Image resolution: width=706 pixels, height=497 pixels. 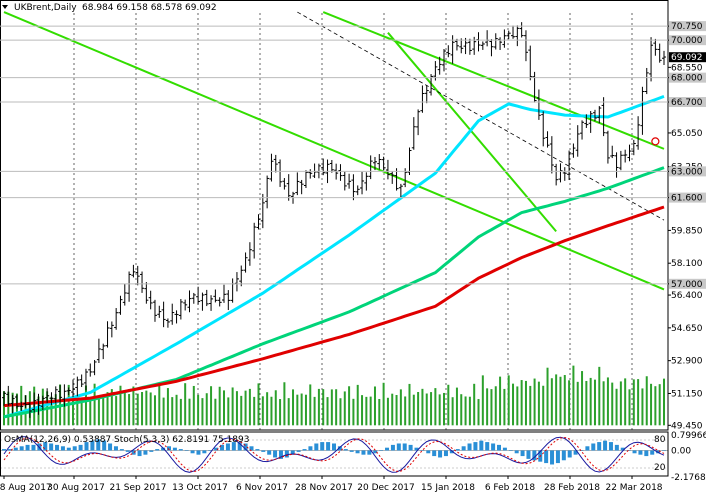 I want to click on current-price-box, so click(x=687, y=57).